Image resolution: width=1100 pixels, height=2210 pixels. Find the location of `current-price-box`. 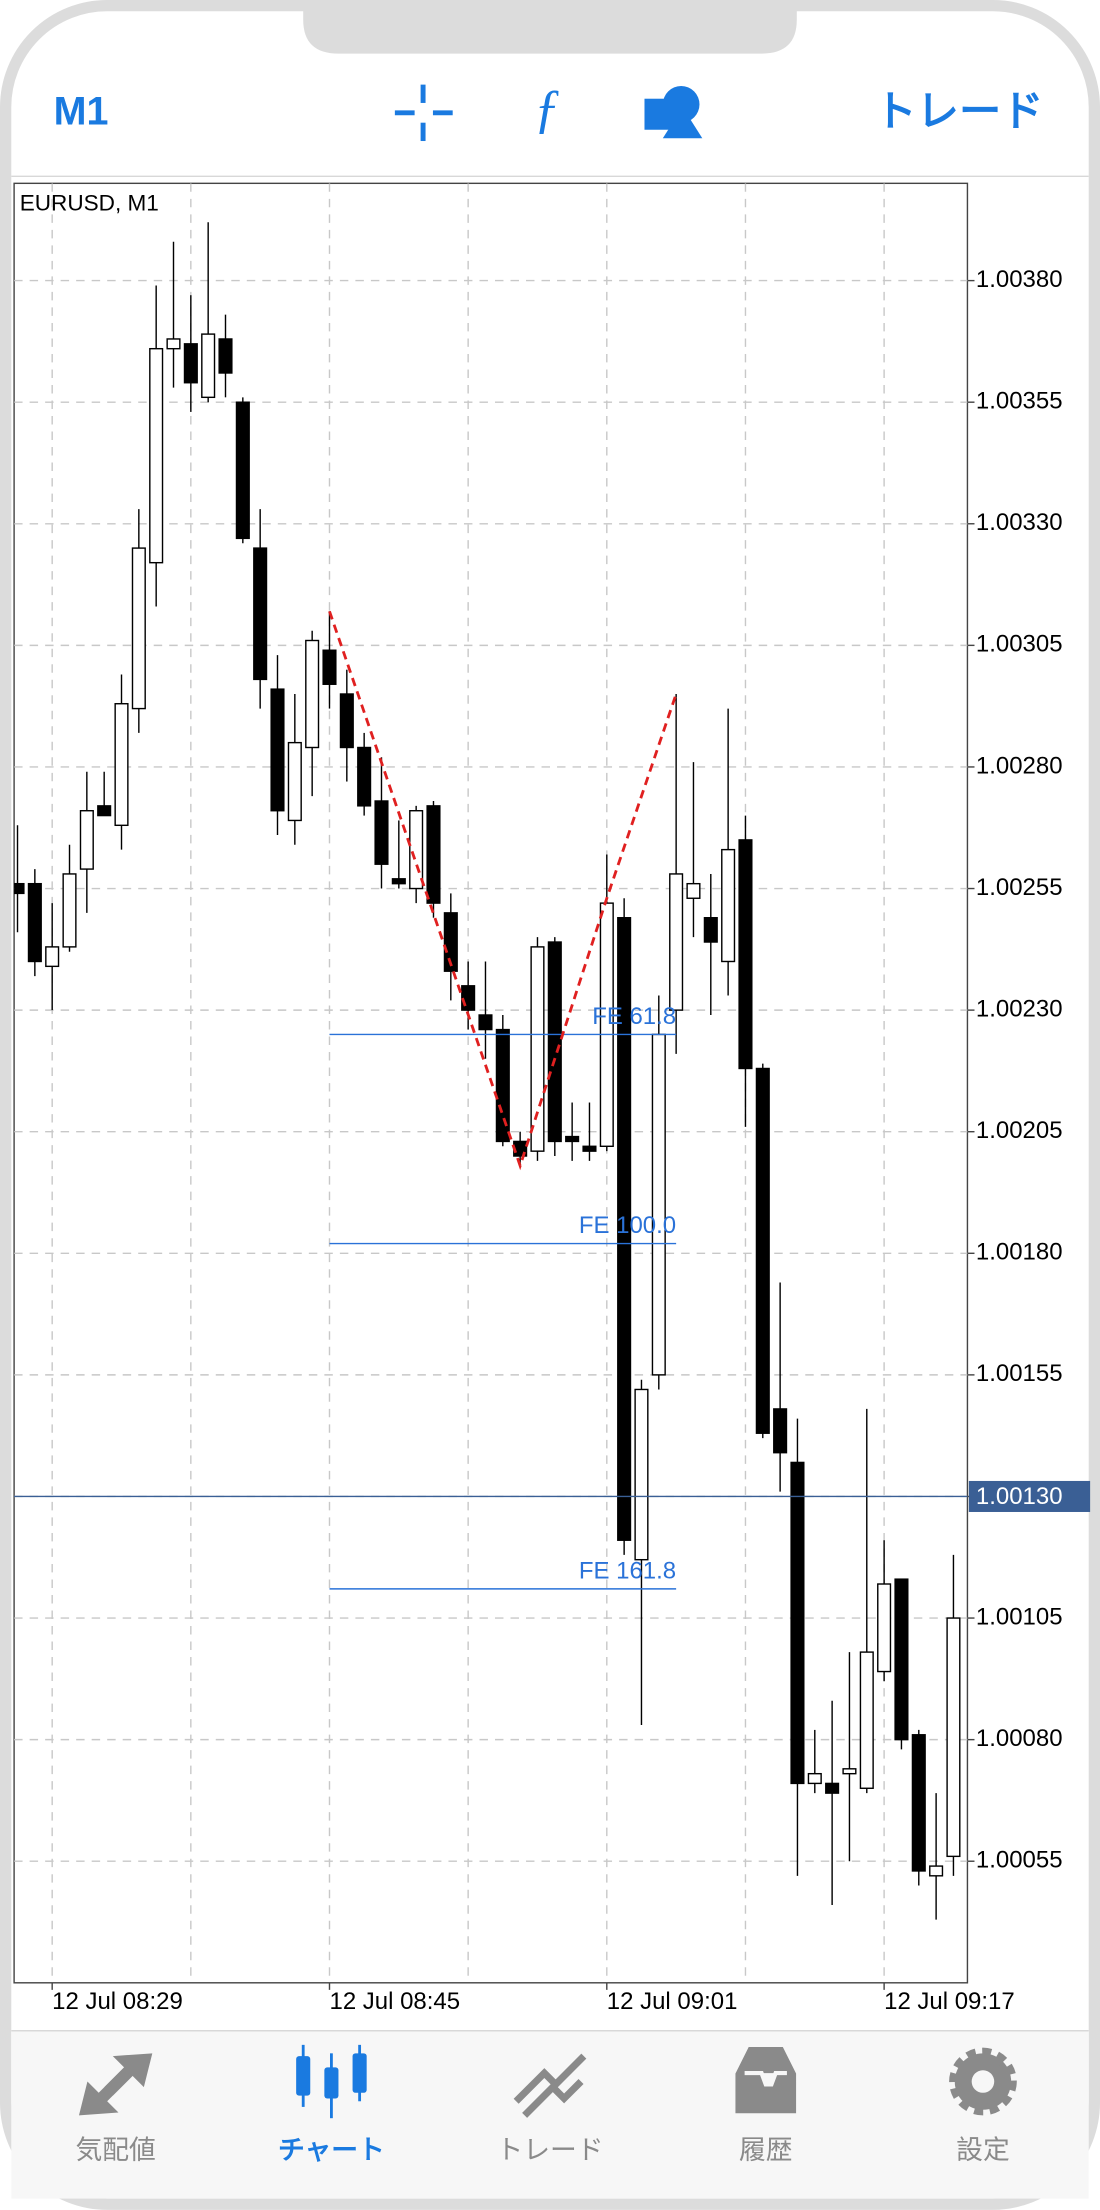

current-price-box is located at coordinates (1029, 1496).